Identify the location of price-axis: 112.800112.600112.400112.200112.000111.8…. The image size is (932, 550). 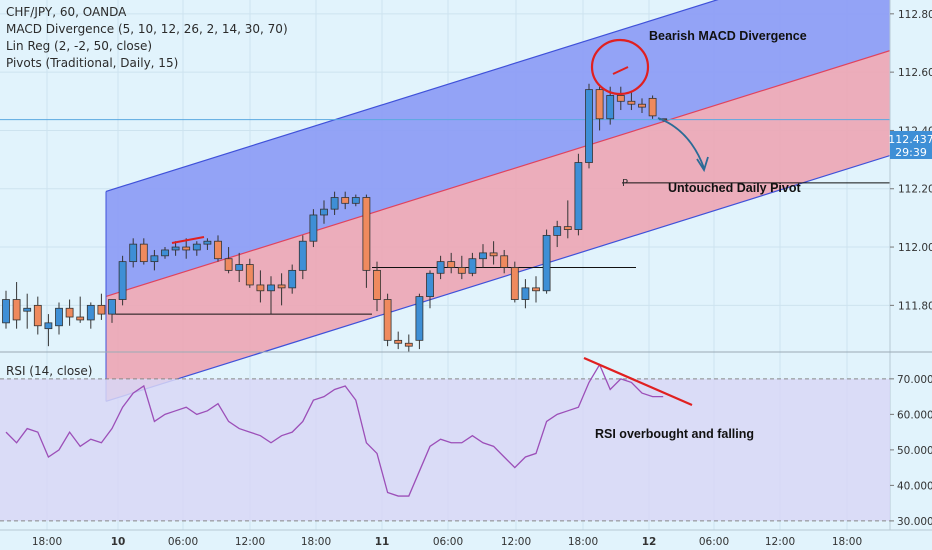
(911, 161).